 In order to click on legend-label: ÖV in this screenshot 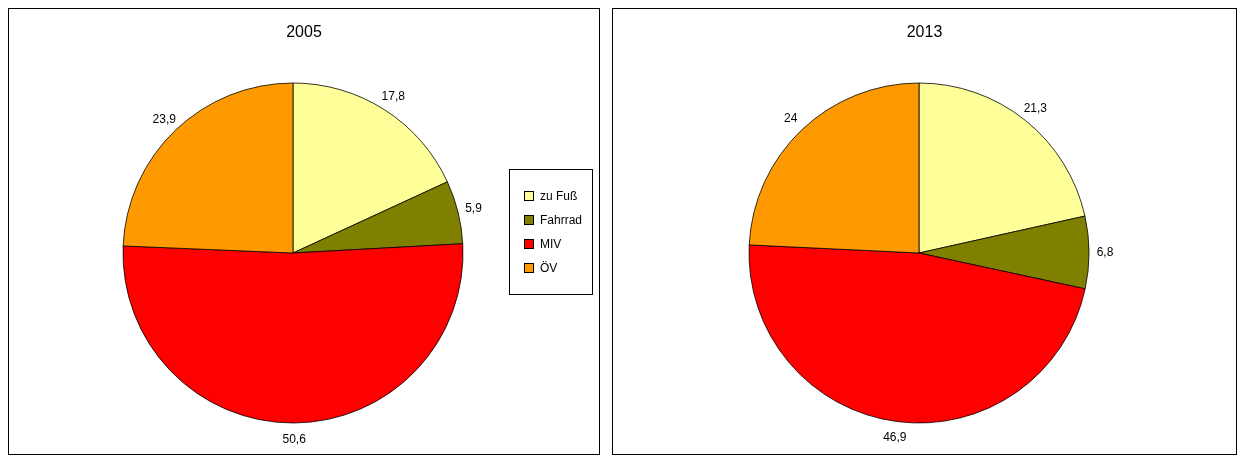, I will do `click(548, 268)`.